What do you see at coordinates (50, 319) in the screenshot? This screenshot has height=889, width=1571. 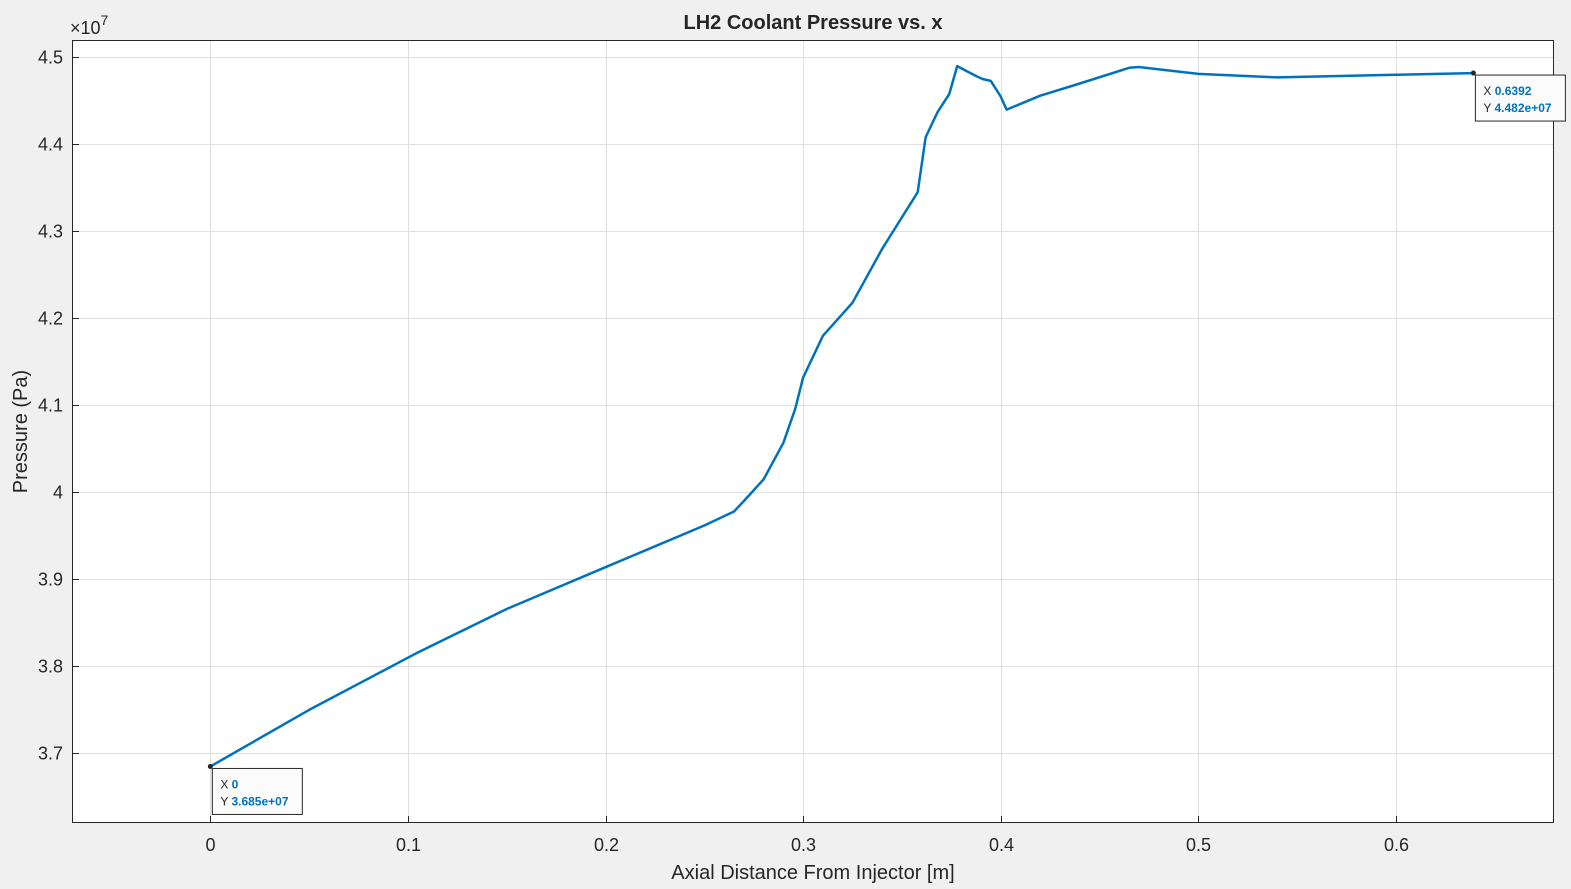 I see `y-tick-label: 4.2` at bounding box center [50, 319].